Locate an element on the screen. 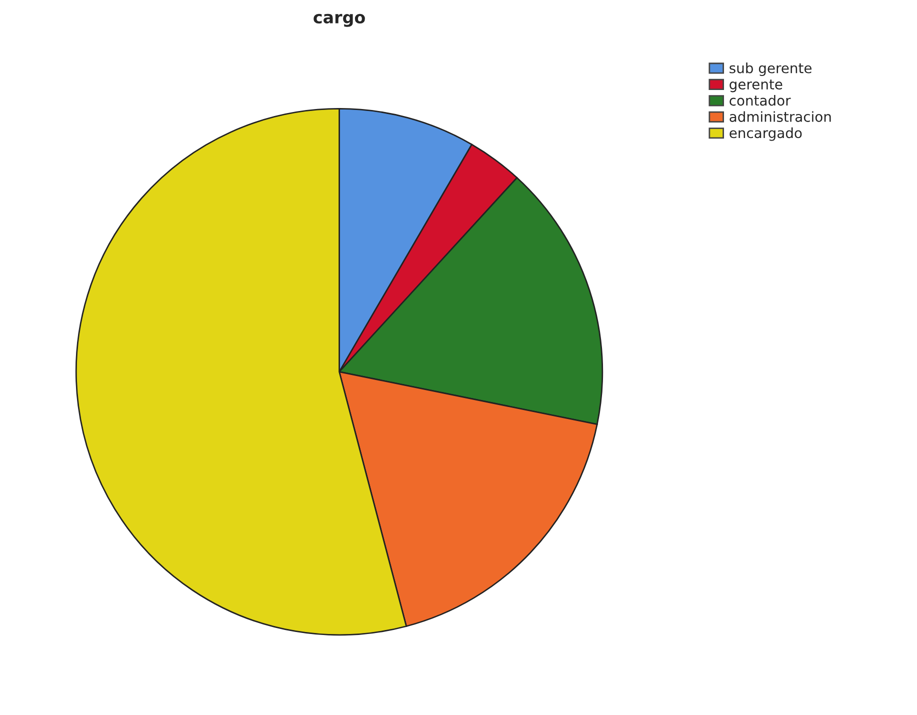 This screenshot has height=715, width=917. chart-title: cargo is located at coordinates (339, 20).